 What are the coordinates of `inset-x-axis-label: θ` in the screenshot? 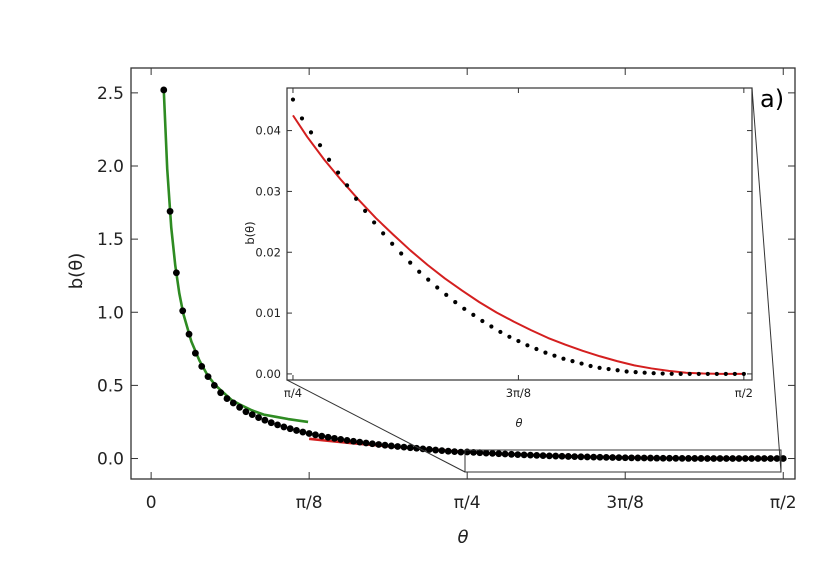 It's located at (518, 423).